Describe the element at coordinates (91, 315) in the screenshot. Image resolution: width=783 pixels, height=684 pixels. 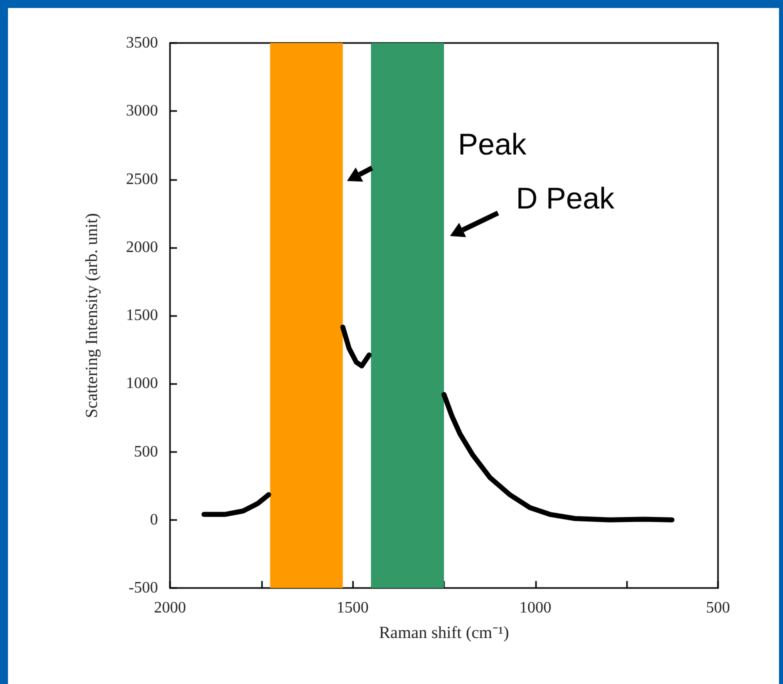
I see `y-axis-title: Scattering Intensity (arb. unit)` at that location.